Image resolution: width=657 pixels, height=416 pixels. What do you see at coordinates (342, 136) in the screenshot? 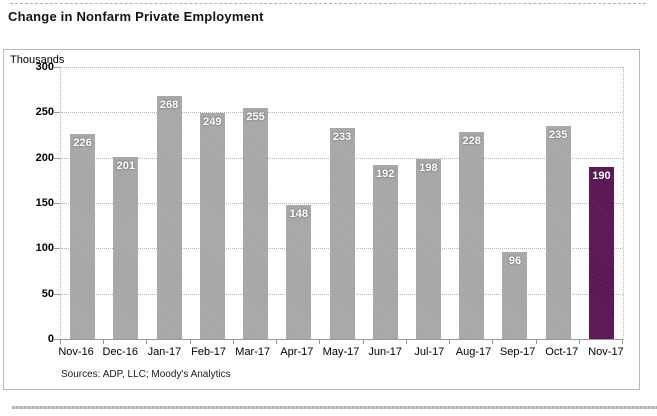
I see `bar-value-label: 233` at bounding box center [342, 136].